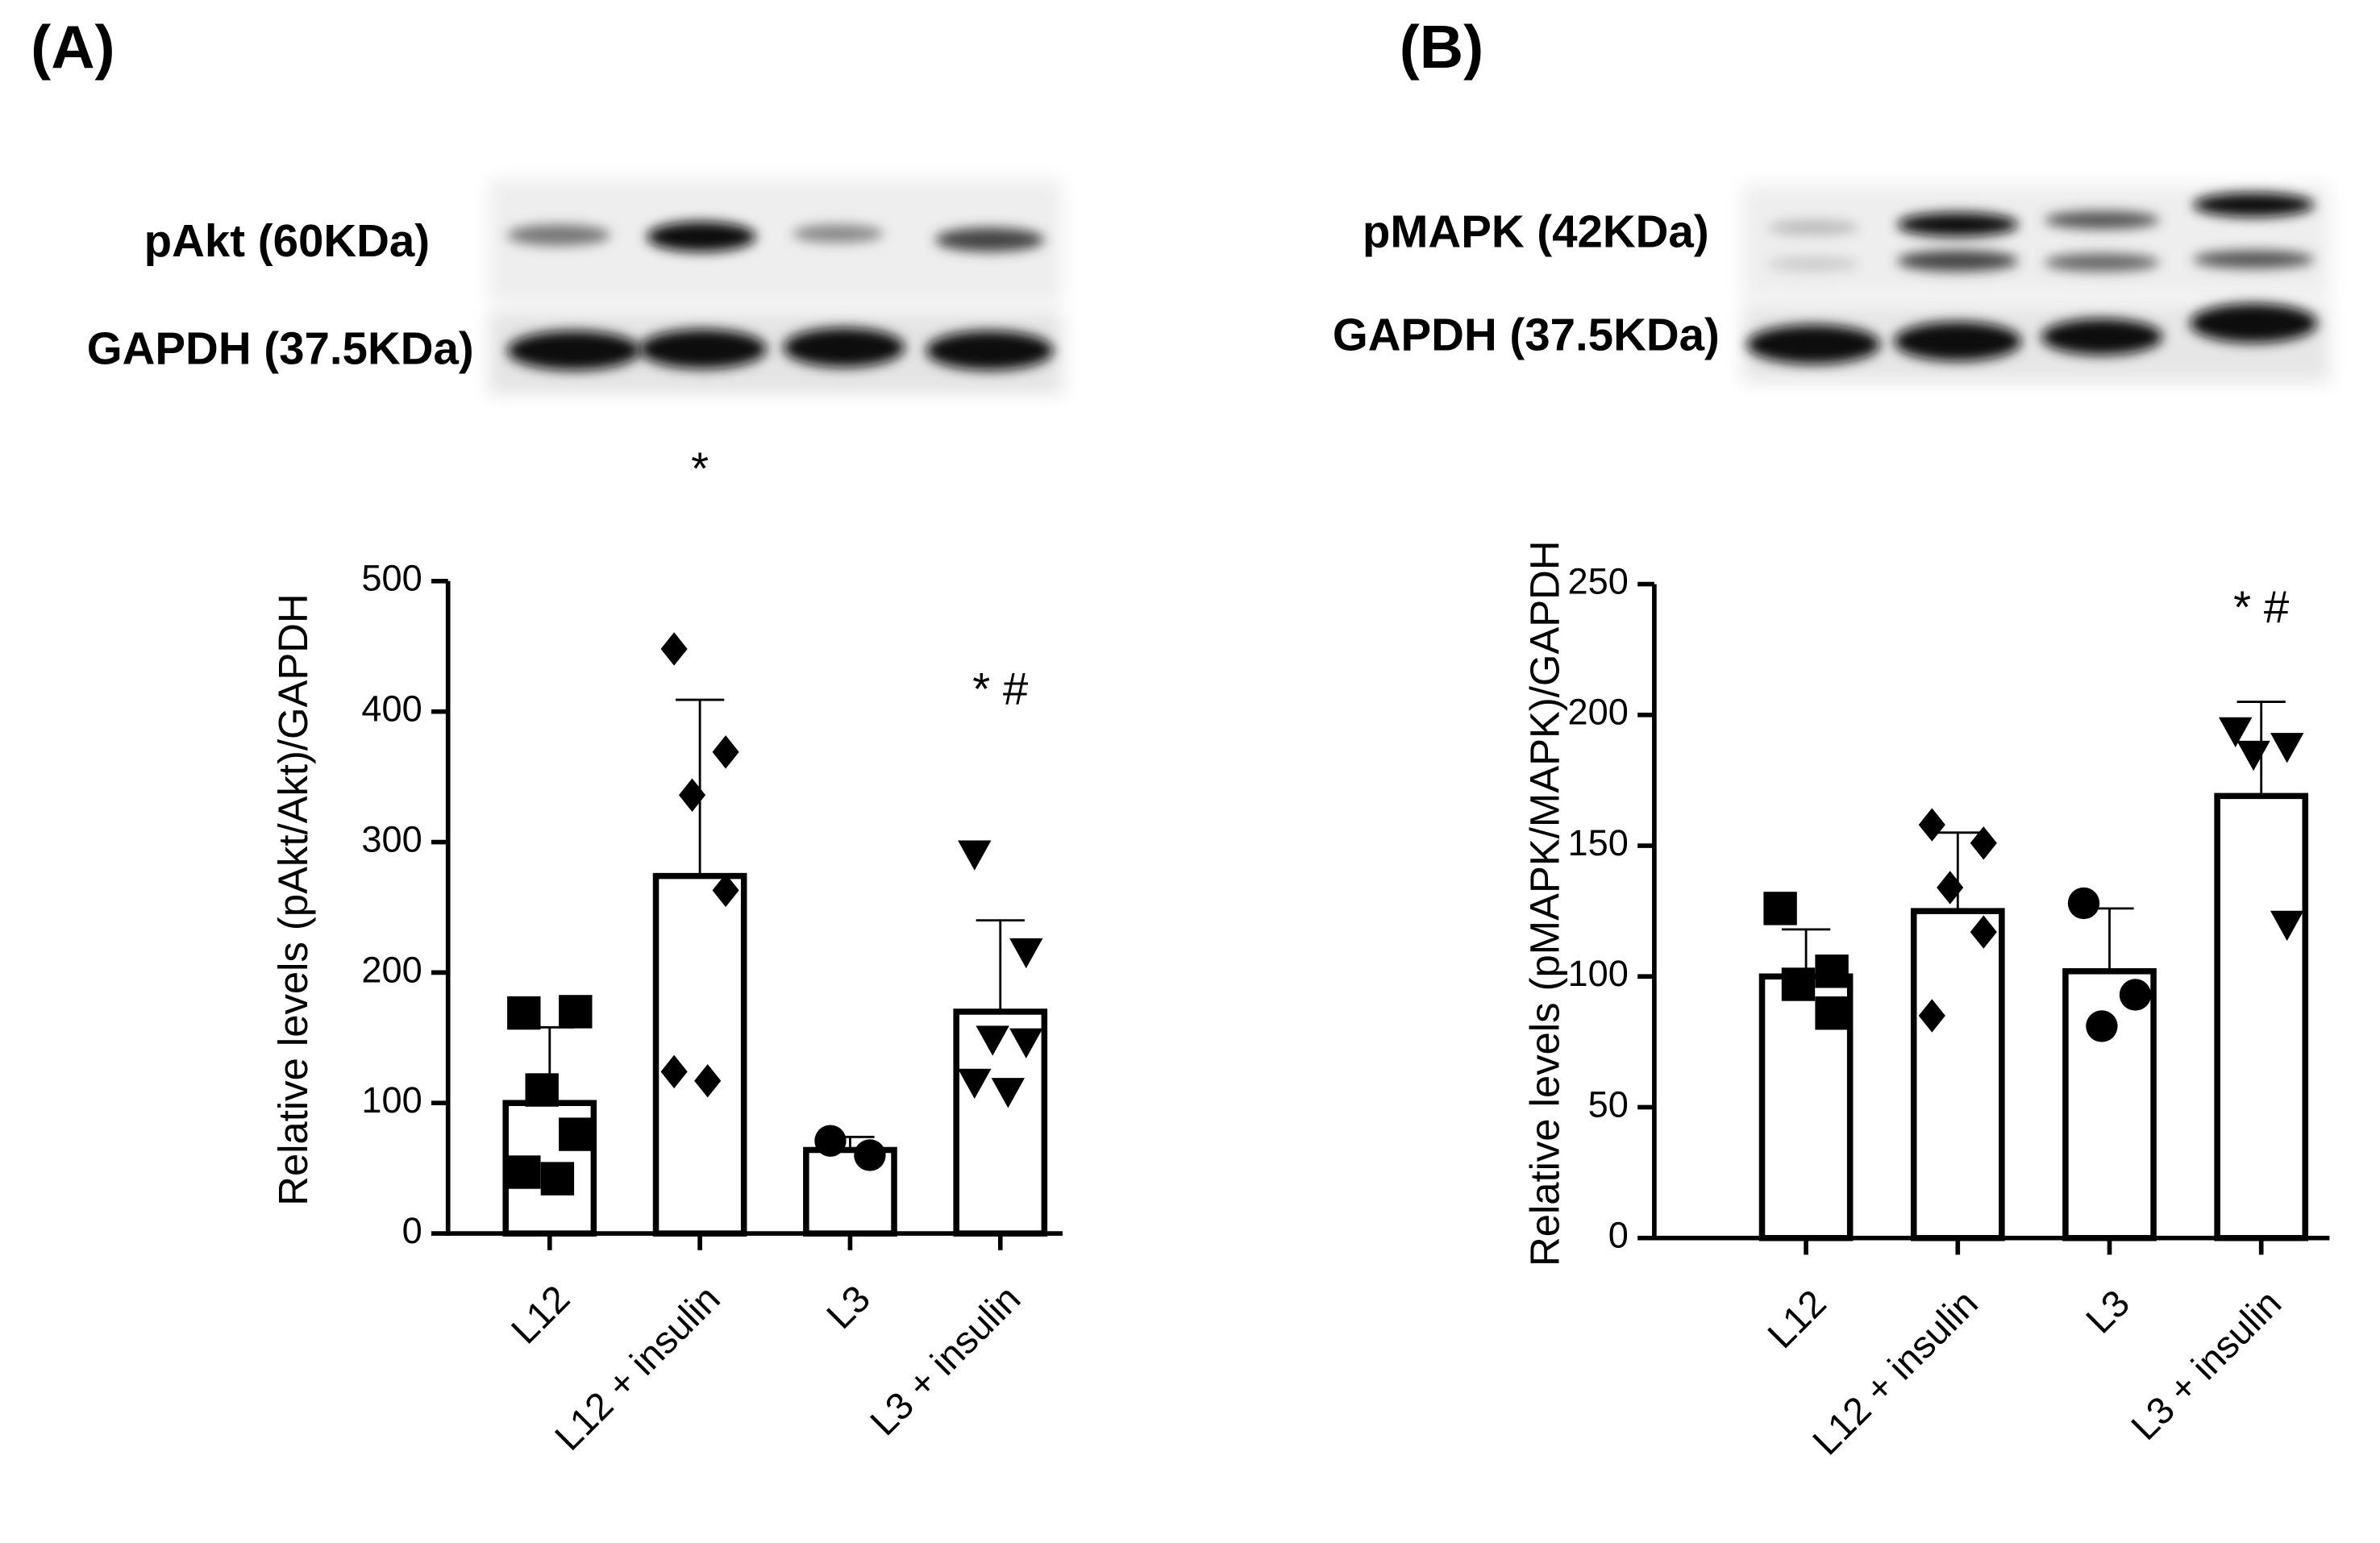 Image resolution: width=2380 pixels, height=1543 pixels. Describe the element at coordinates (391, 578) in the screenshot. I see `y-tick-label: 500` at that location.